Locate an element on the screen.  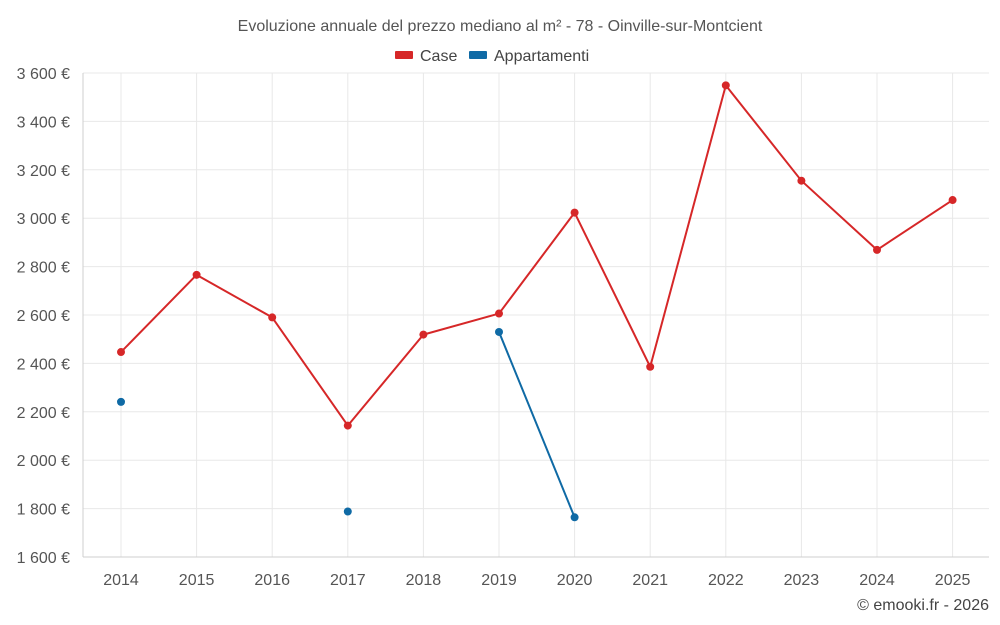
data-point-case-2021 is located at coordinates (650, 366).